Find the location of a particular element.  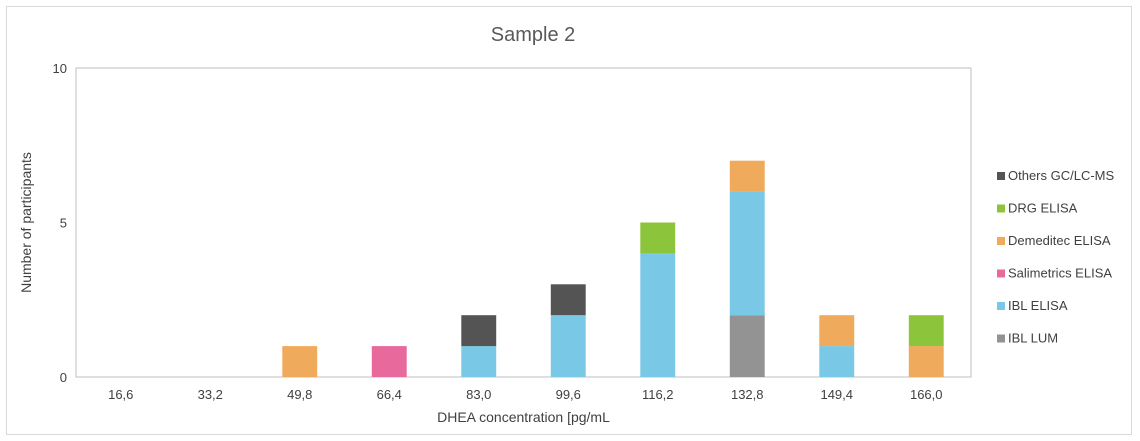

y-tick-label: 5 is located at coordinates (63, 223).